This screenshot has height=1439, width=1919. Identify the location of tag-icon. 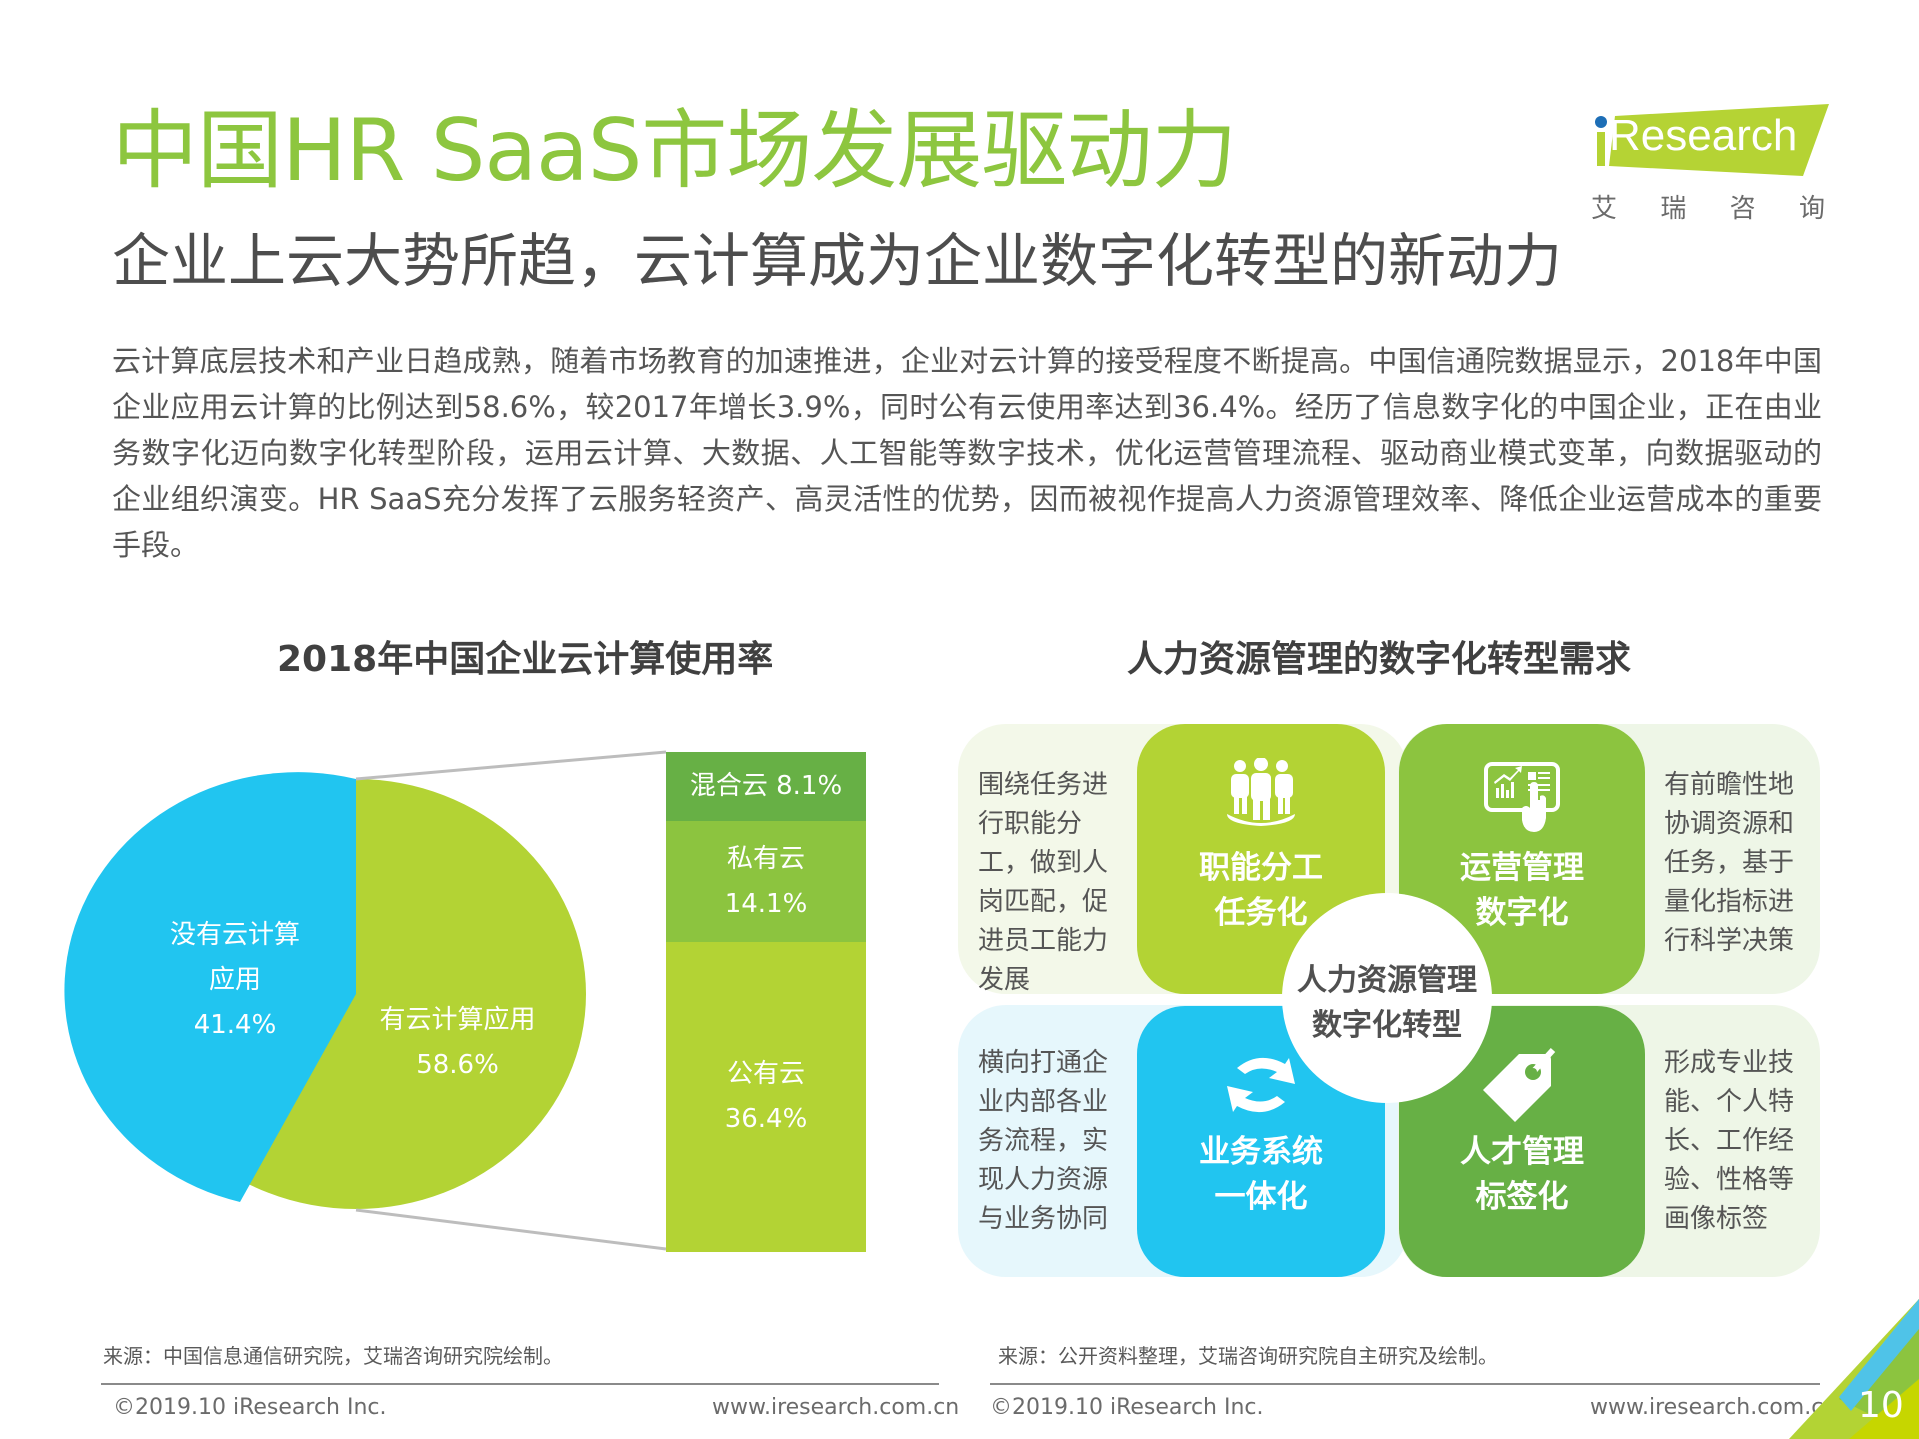
(1519, 1084).